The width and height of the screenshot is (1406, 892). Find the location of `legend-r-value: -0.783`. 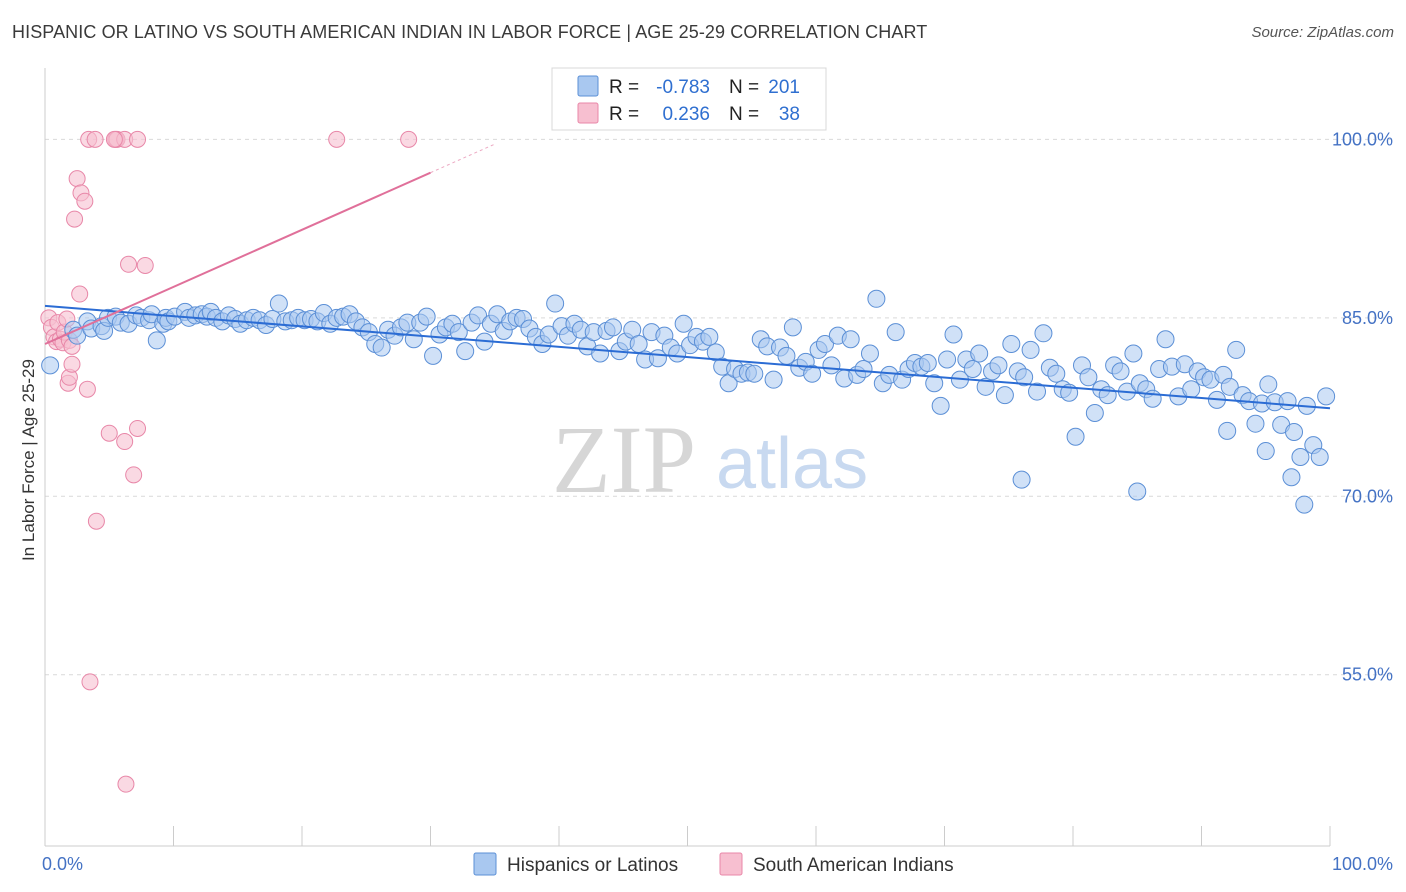

legend-r-value: -0.783 is located at coordinates (683, 87).